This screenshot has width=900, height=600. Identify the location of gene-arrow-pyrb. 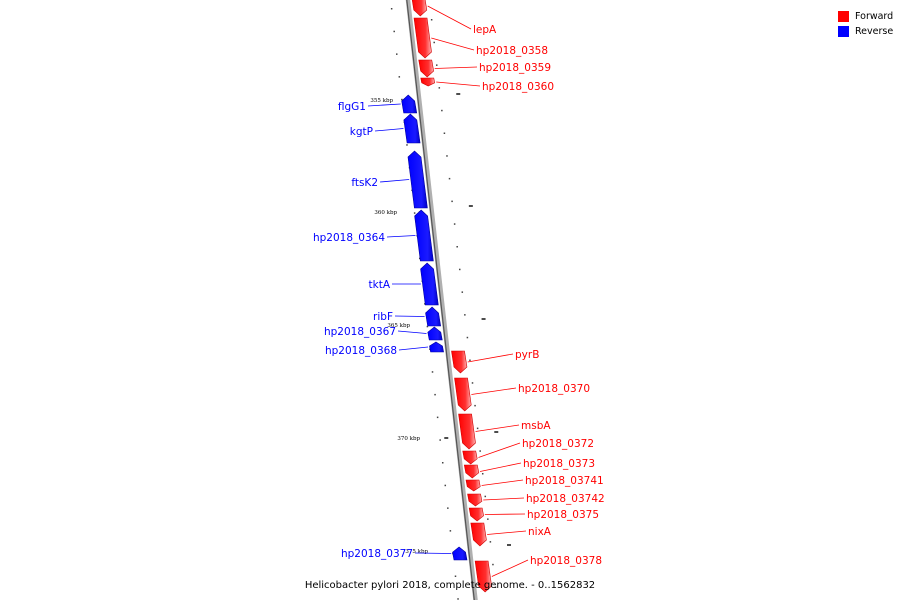
(459, 362).